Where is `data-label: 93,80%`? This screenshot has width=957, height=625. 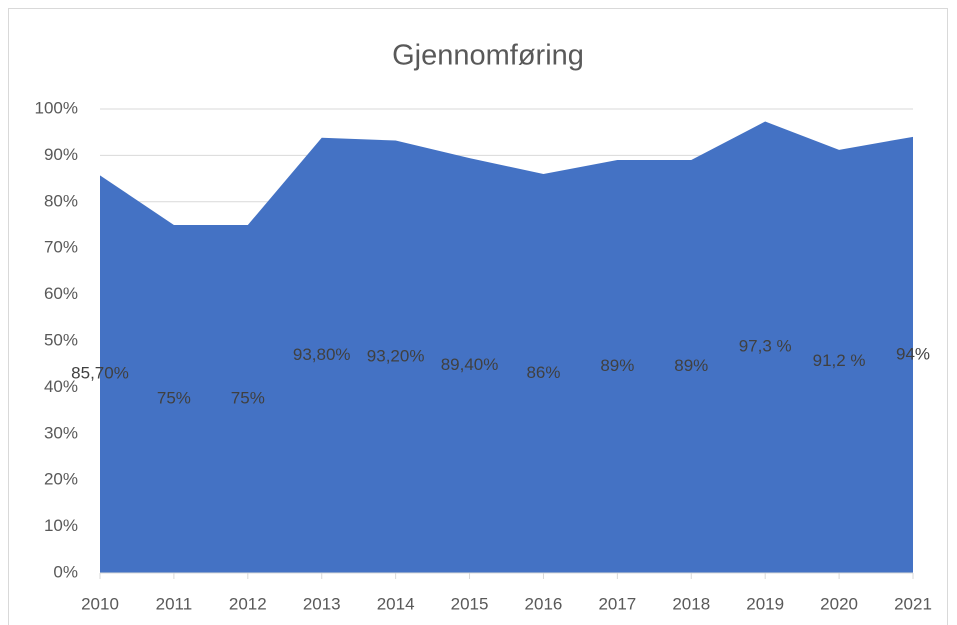
data-label: 93,80% is located at coordinates (322, 354).